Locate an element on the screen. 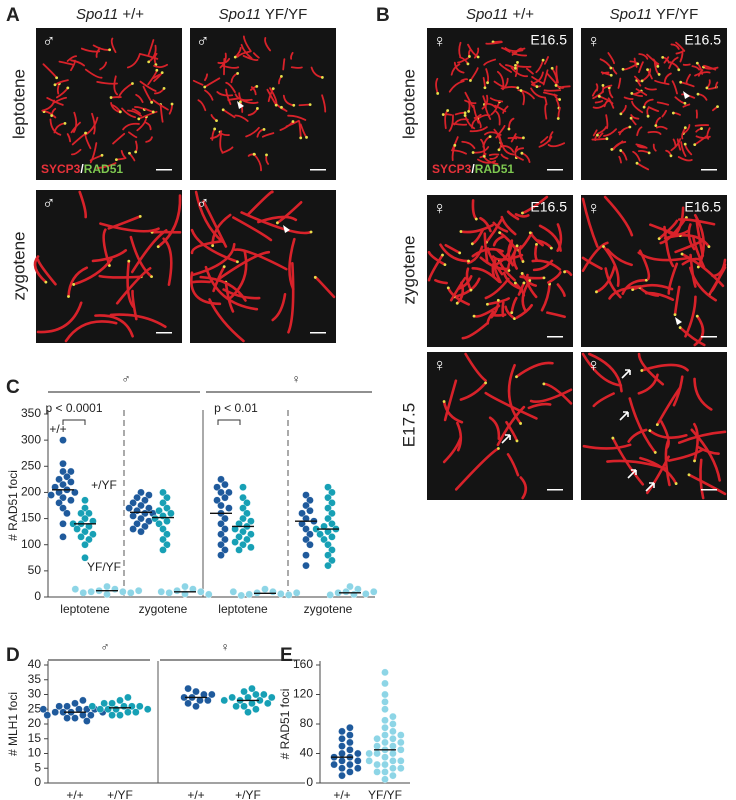 The width and height of the screenshot is (736, 800). y-tick-label: 0 is located at coordinates (37, 596).